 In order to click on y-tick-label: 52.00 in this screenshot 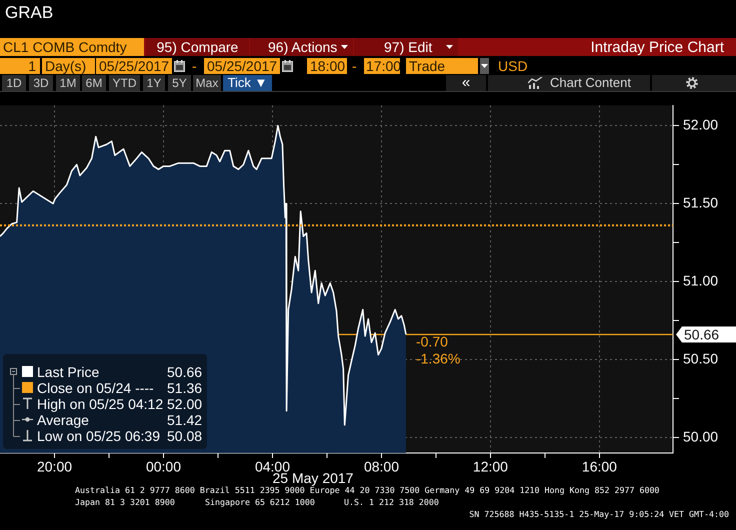, I will do `click(700, 124)`.